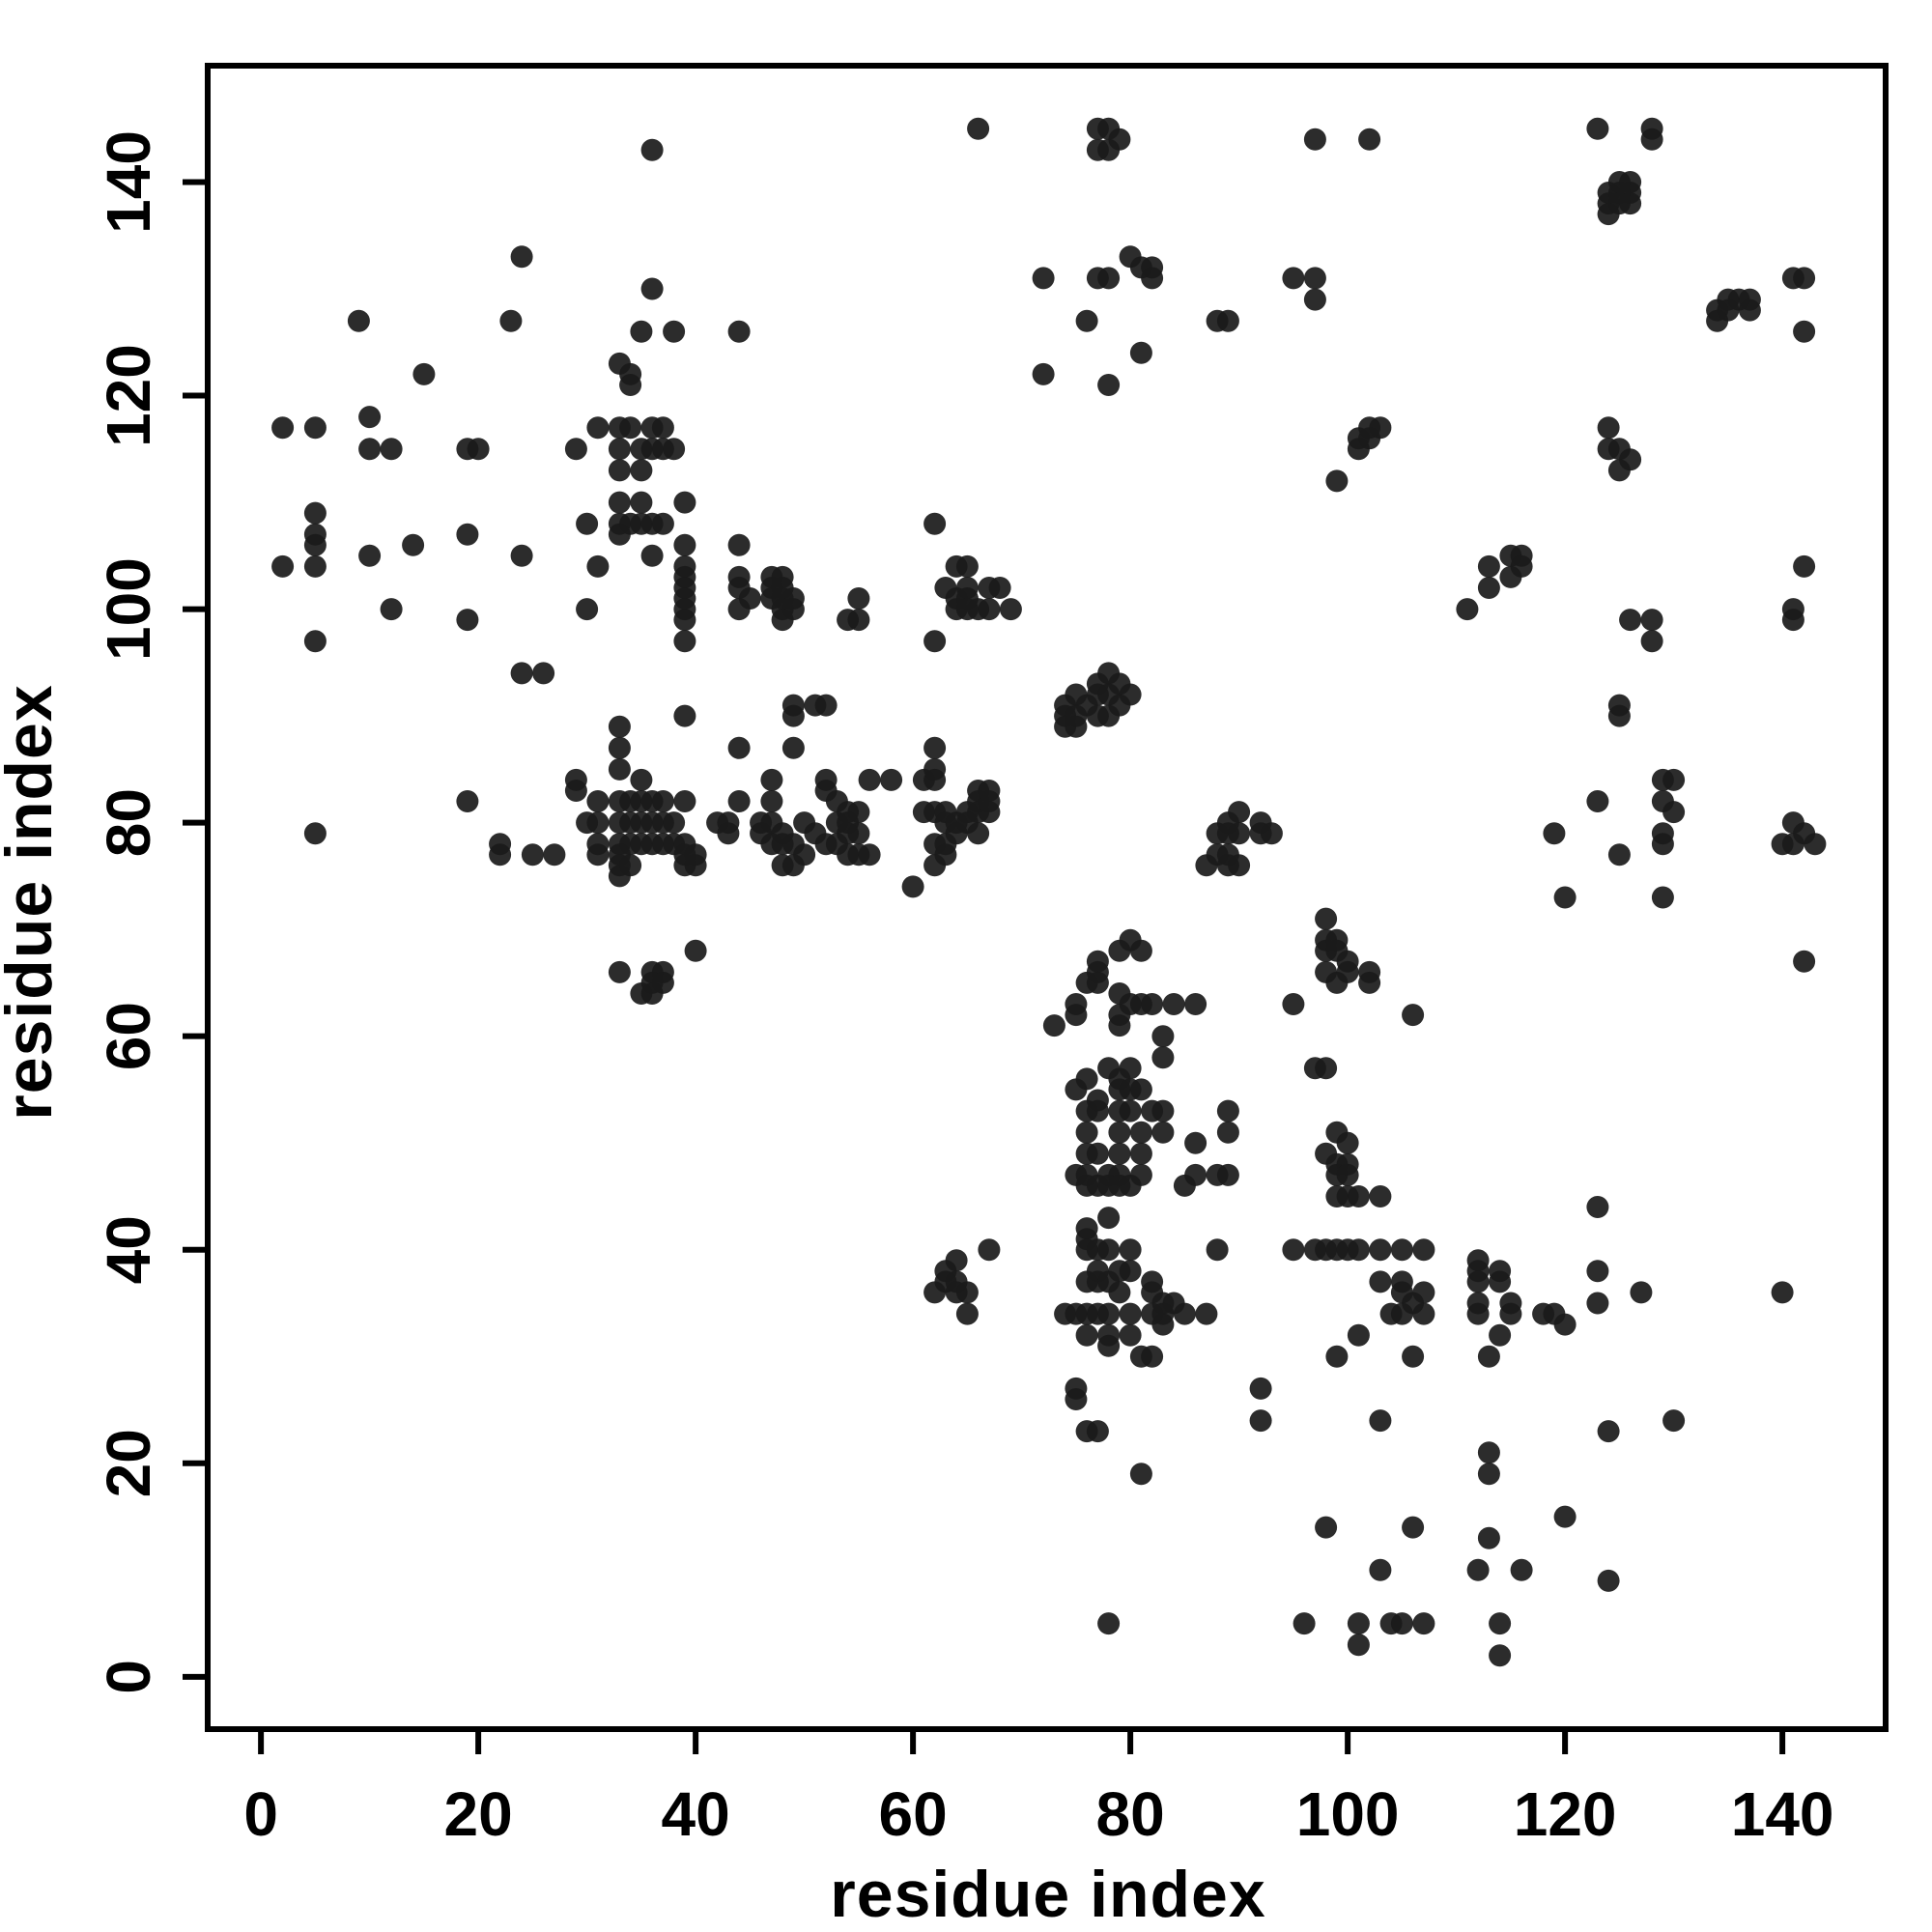 This screenshot has width=1932, height=1932. What do you see at coordinates (128, 1677) in the screenshot?
I see `y-tick-label: 0` at bounding box center [128, 1677].